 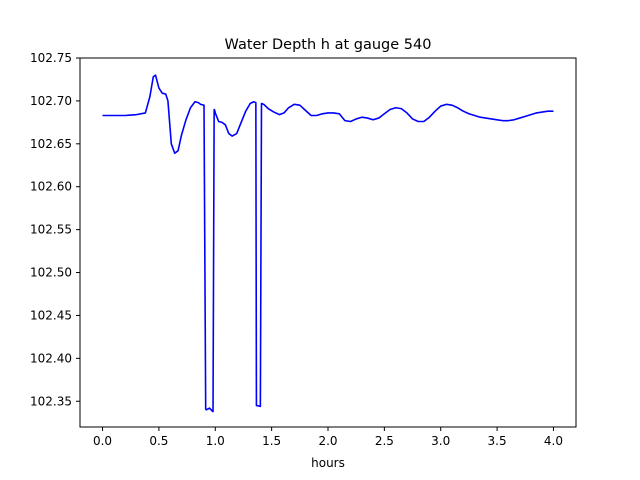 I want to click on x-tick-label: 3.5, so click(x=497, y=441).